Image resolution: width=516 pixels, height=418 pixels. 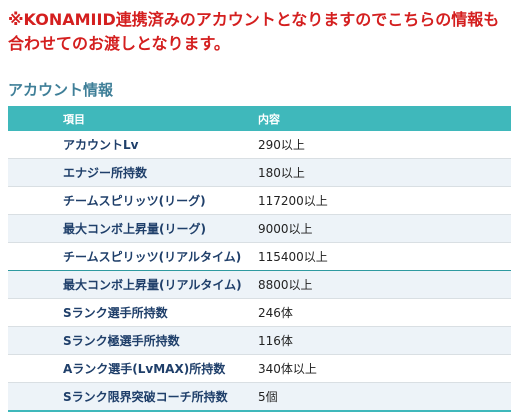 What do you see at coordinates (133, 172) in the screenshot?
I see `row-item: エナジー所持数` at bounding box center [133, 172].